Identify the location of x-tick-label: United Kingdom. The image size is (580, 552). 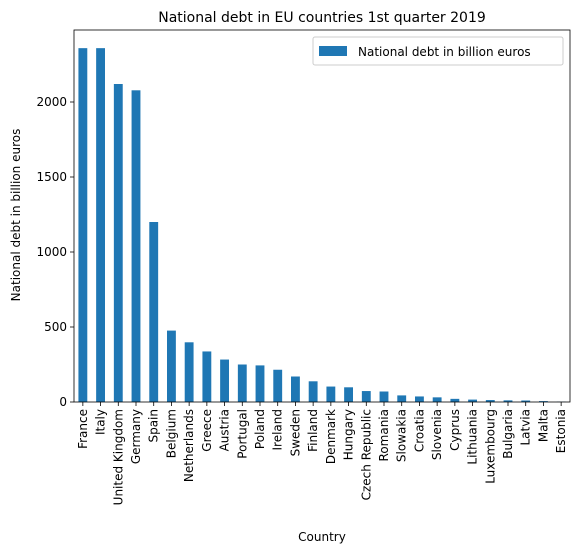
(118, 457).